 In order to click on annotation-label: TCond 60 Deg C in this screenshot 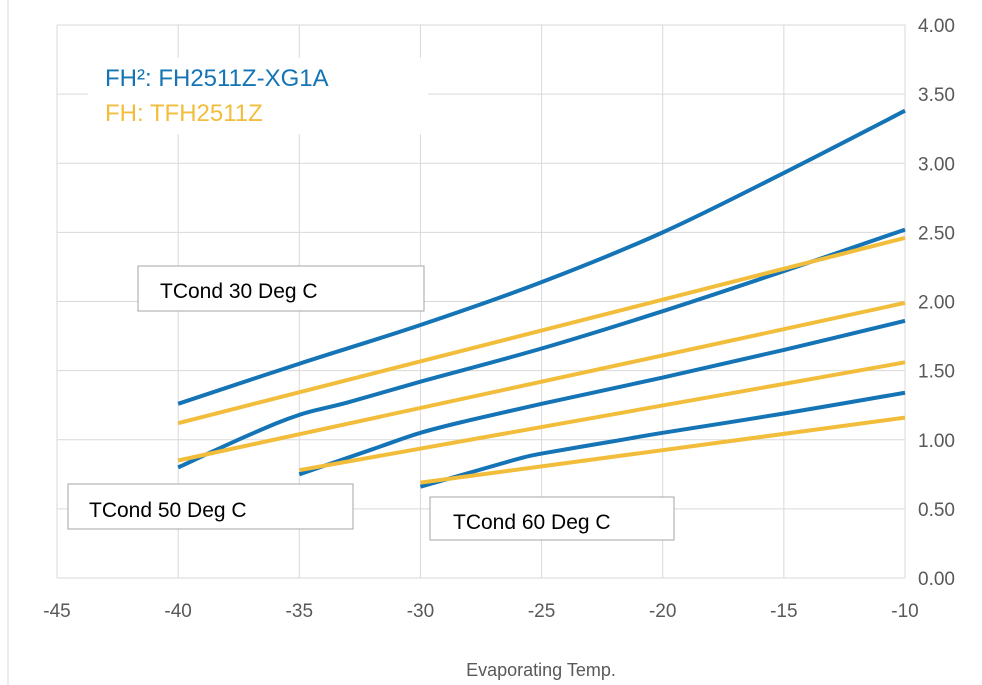, I will do `click(532, 522)`.